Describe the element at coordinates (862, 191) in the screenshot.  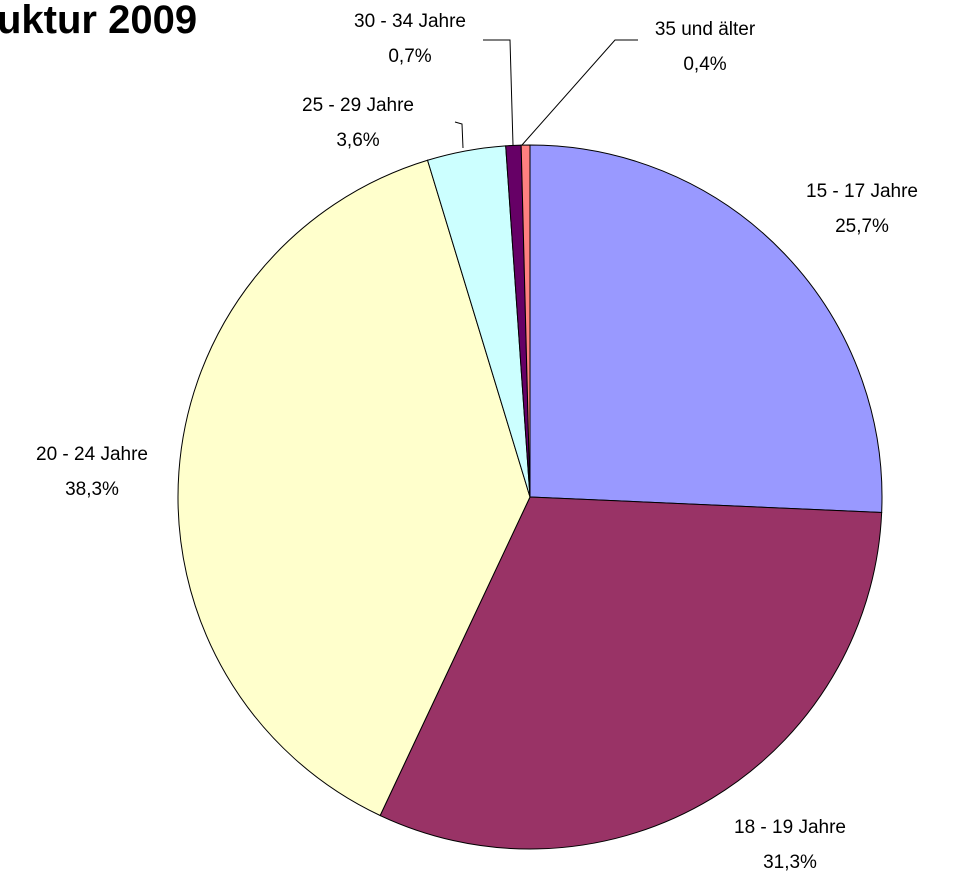
I see `slice-label: 15 - 17 Jahre` at that location.